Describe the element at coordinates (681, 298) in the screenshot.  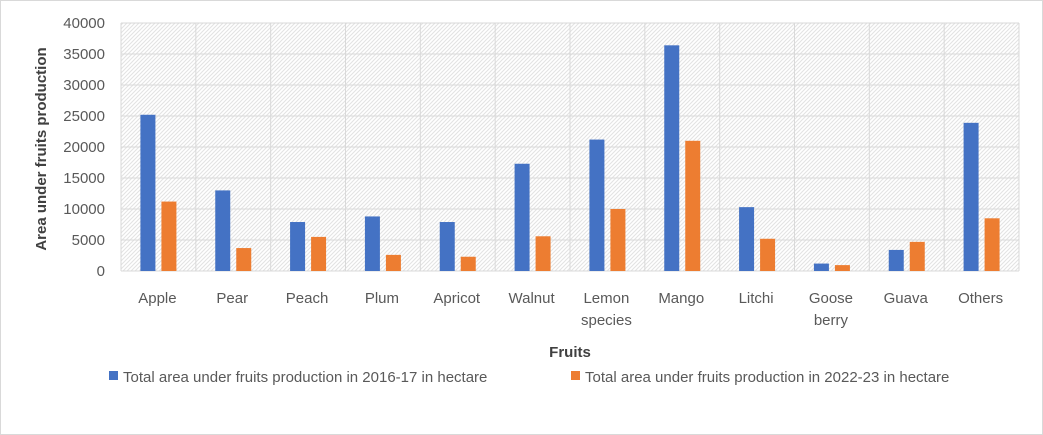
I see `x-tick-label: Mango` at that location.